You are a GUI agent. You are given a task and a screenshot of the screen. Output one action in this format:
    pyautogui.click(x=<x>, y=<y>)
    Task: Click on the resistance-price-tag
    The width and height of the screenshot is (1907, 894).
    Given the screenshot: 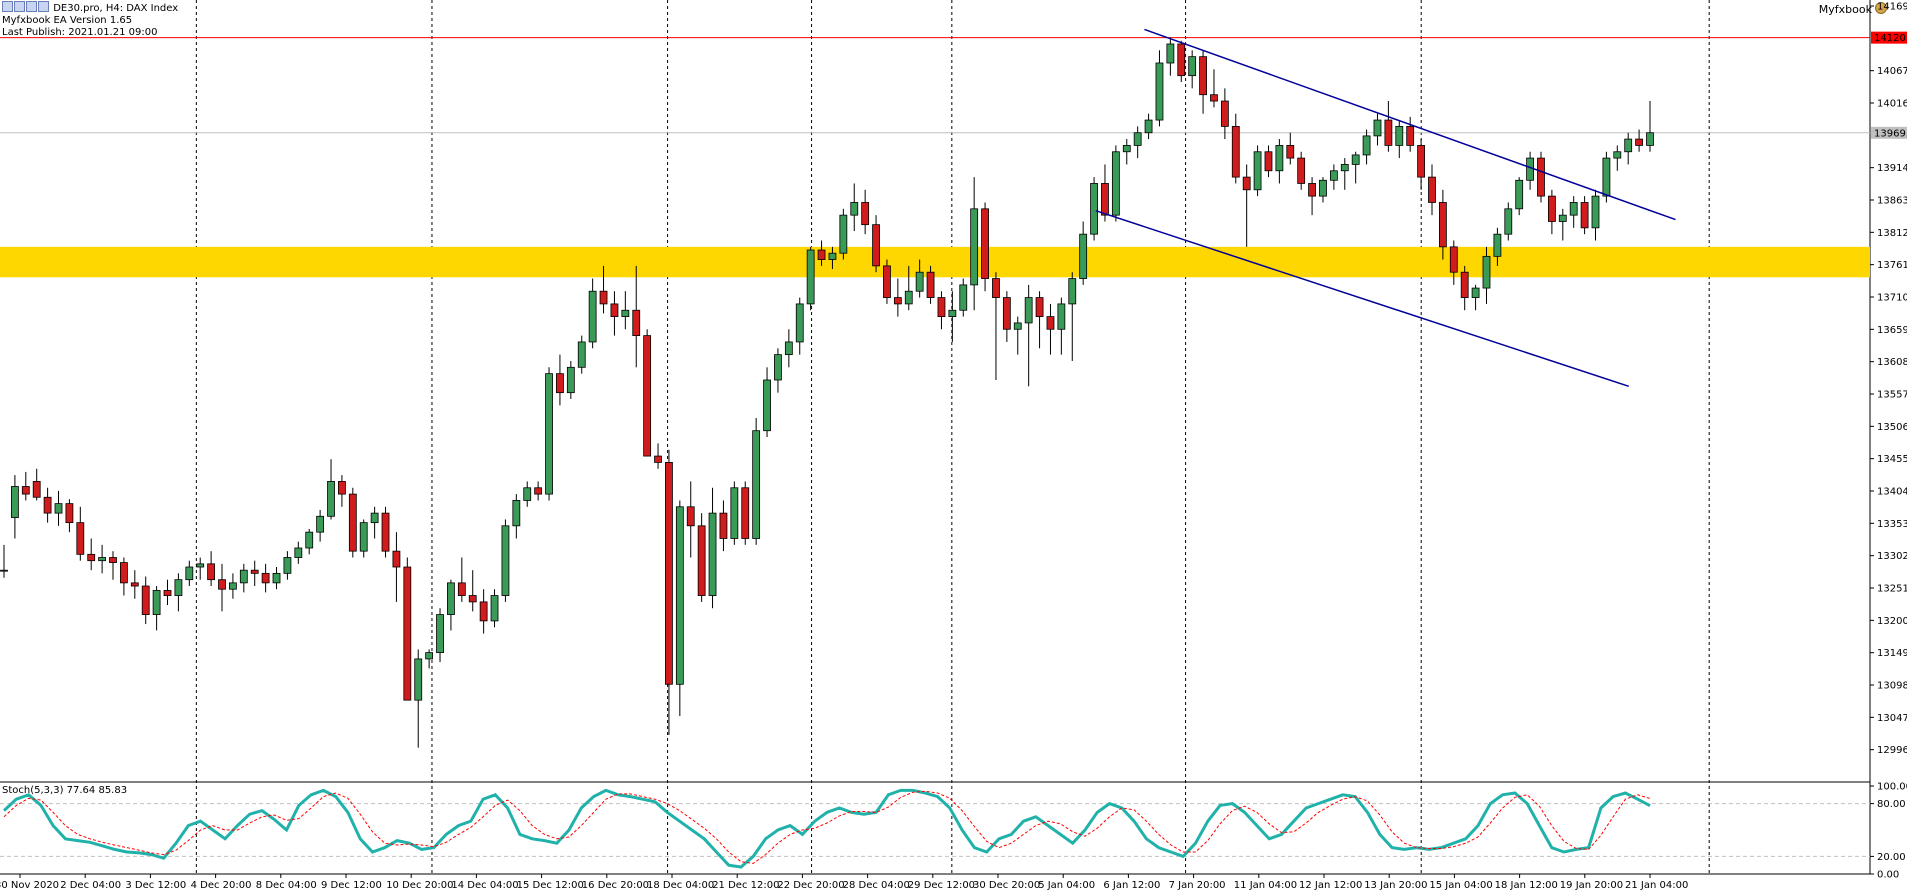 What is the action you would take?
    pyautogui.click(x=1889, y=37)
    